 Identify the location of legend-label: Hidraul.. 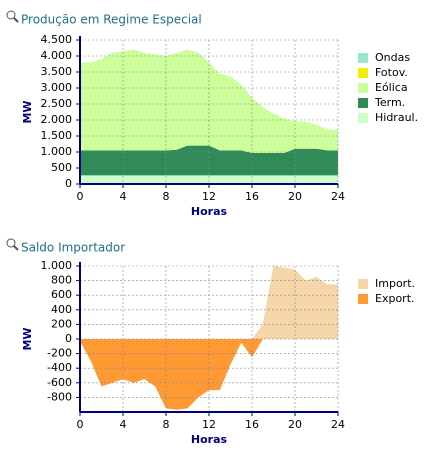
(396, 117).